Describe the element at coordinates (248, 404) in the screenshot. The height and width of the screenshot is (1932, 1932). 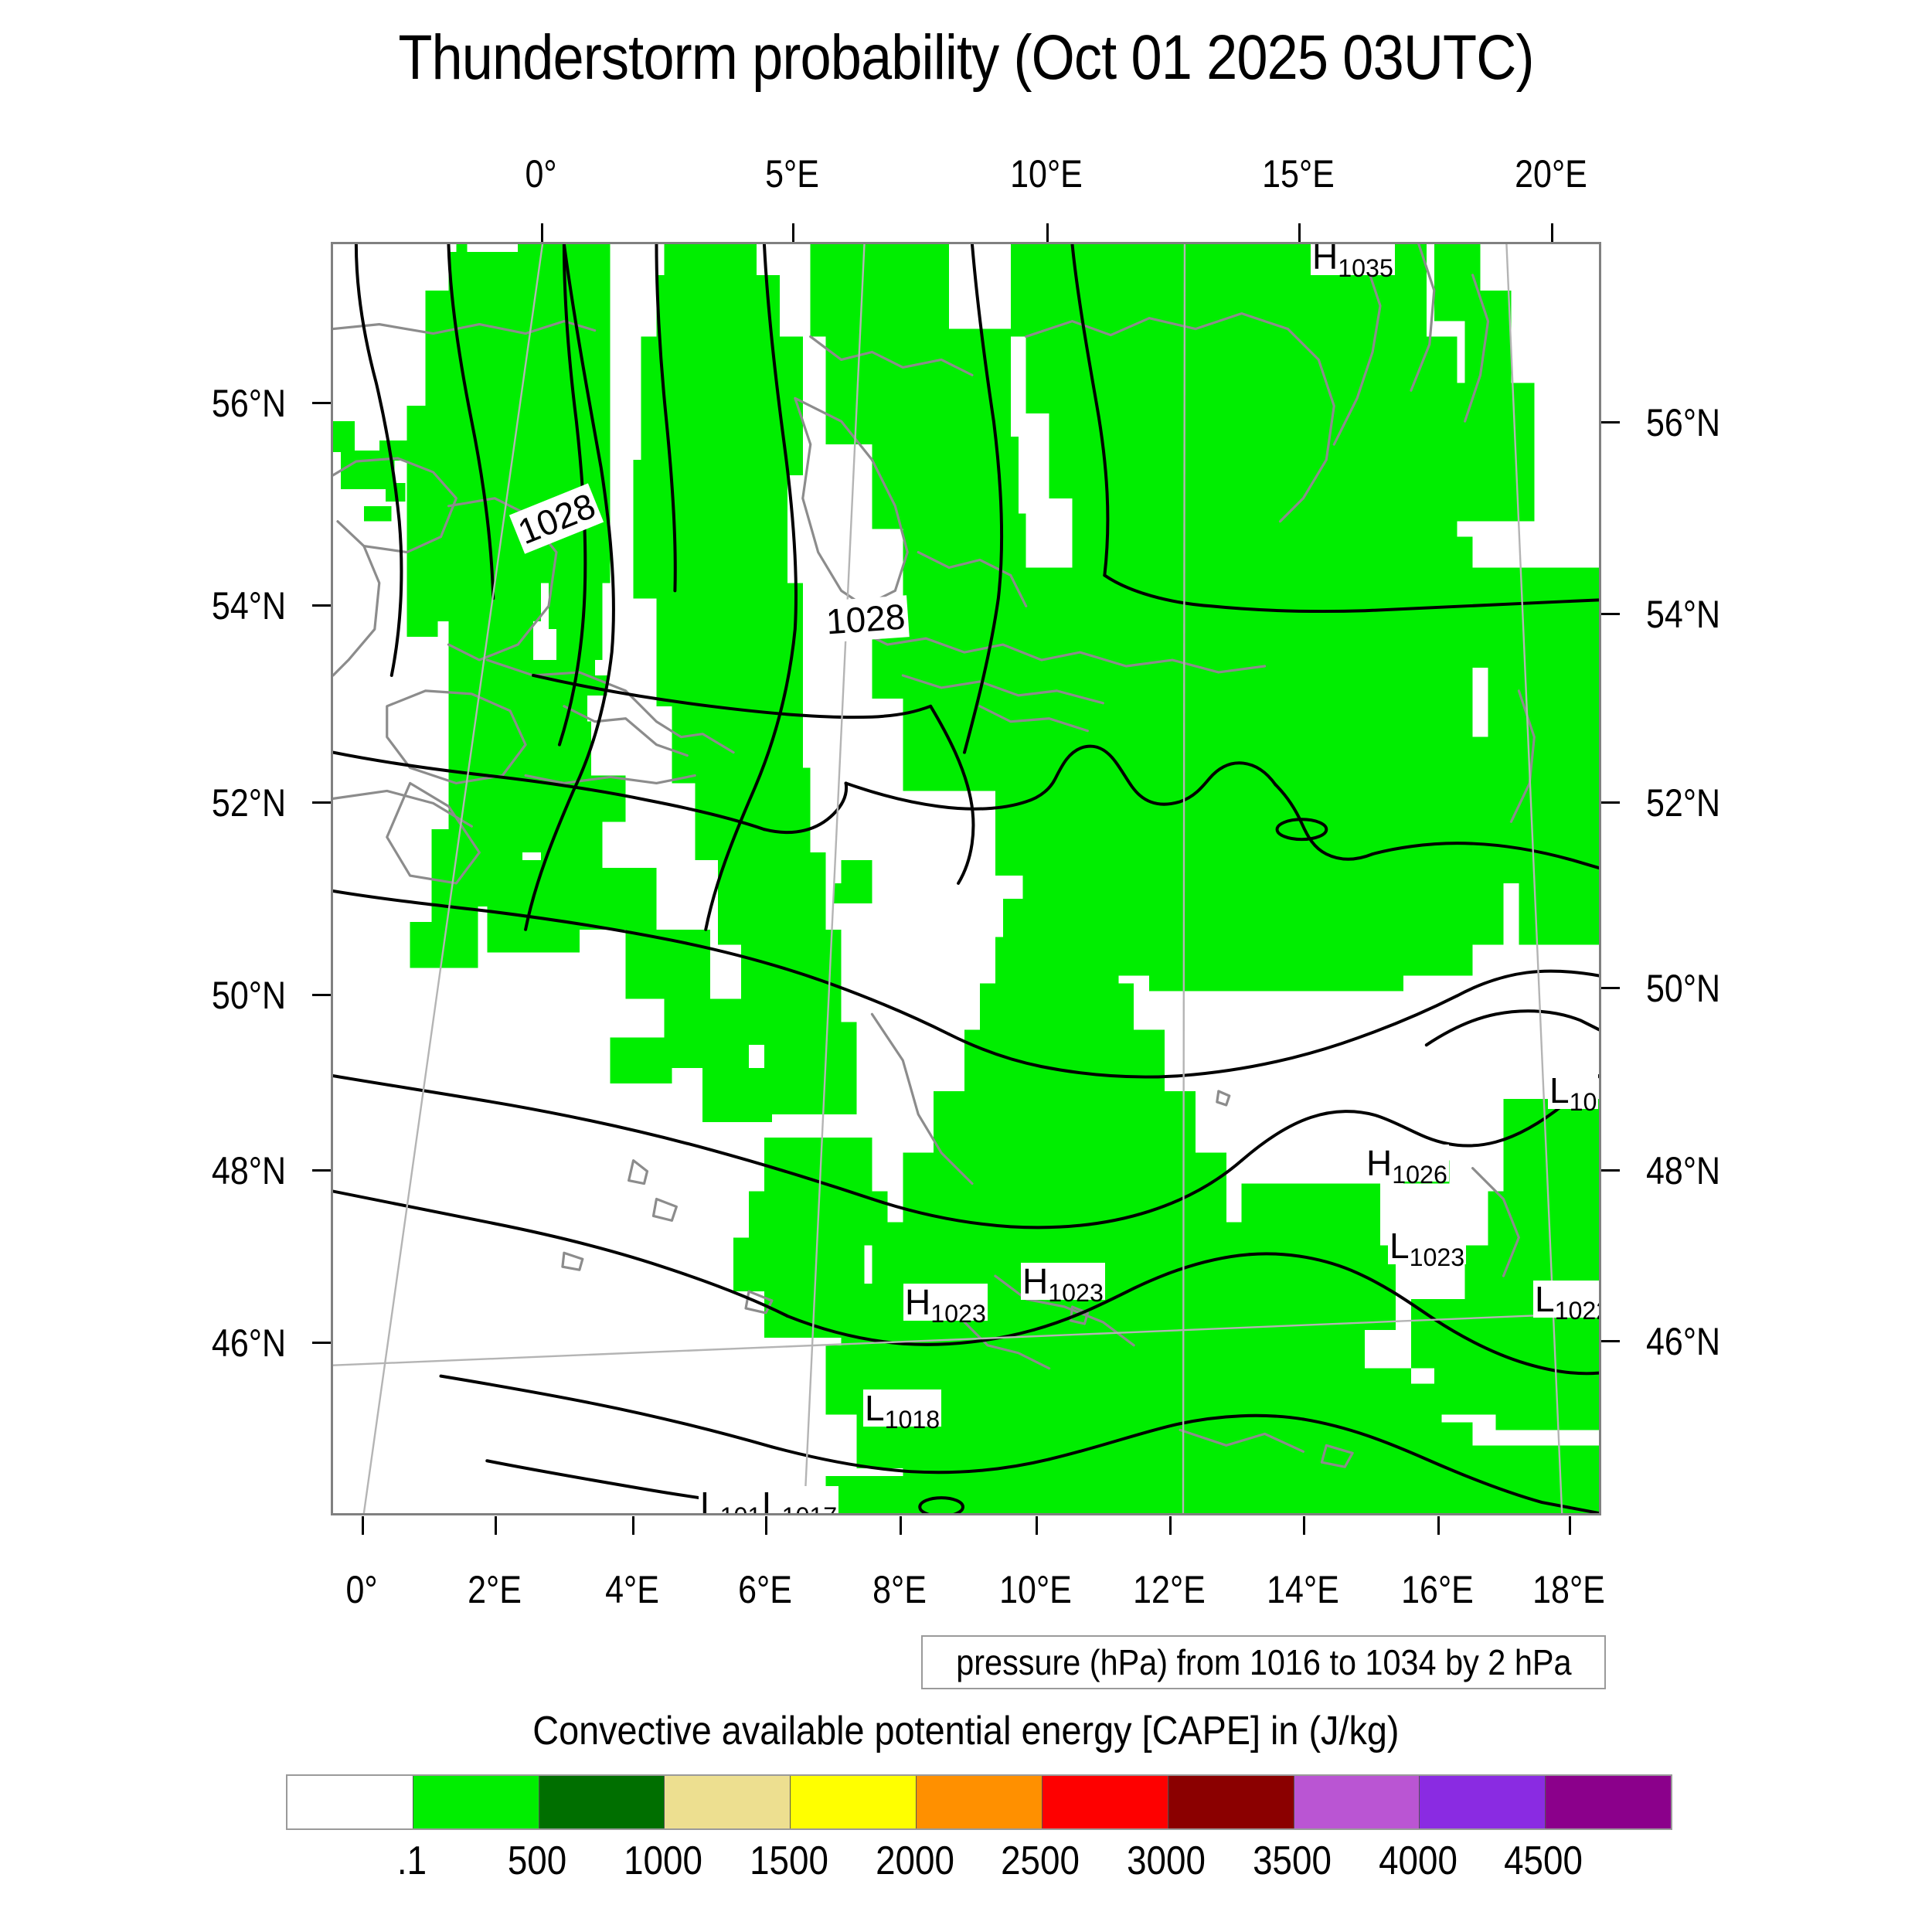
I see `axis-label-left-56N: 56°N` at that location.